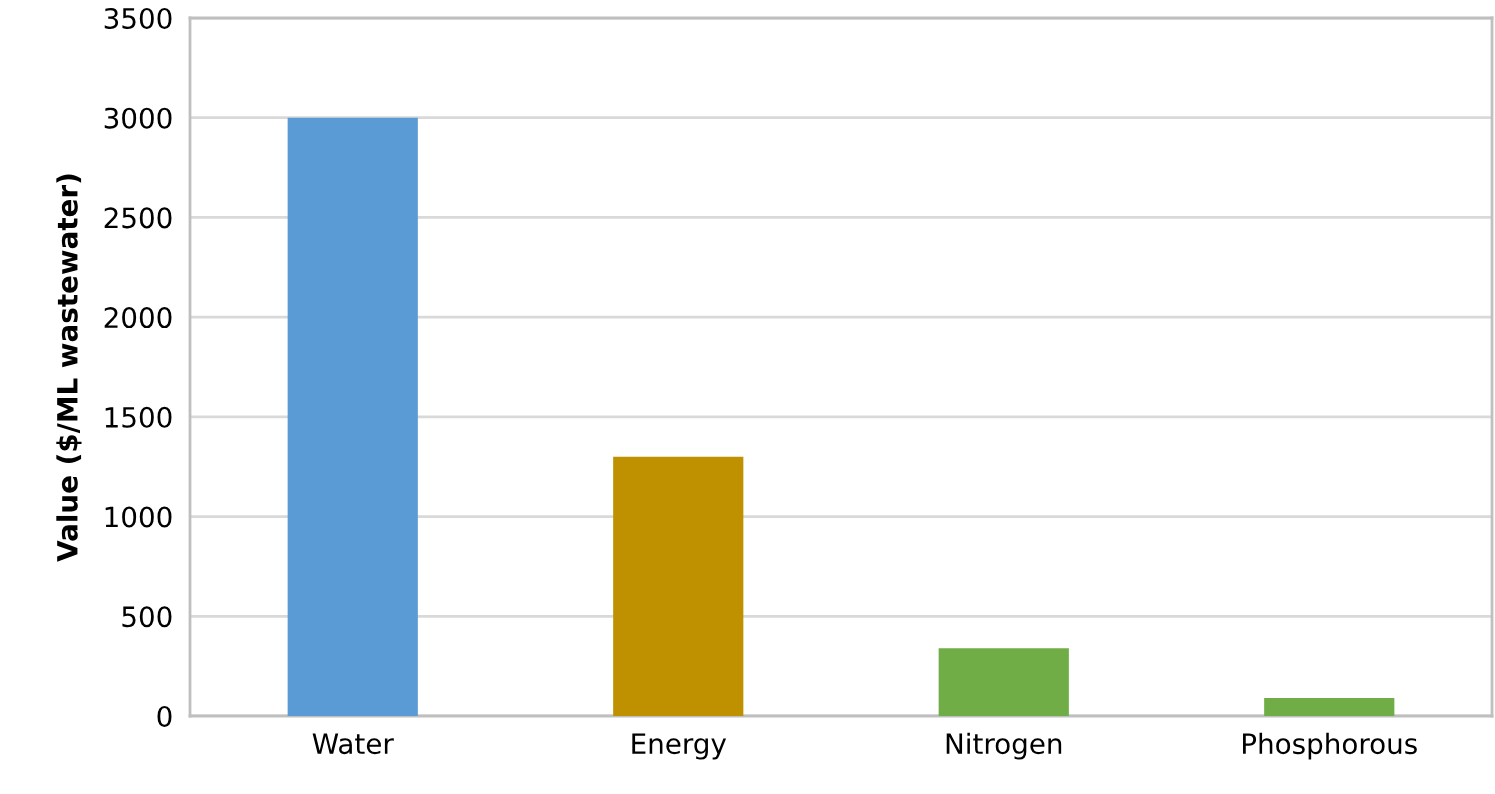  Describe the element at coordinates (1330, 746) in the screenshot. I see `x-tick-label: Phosphorous` at that location.